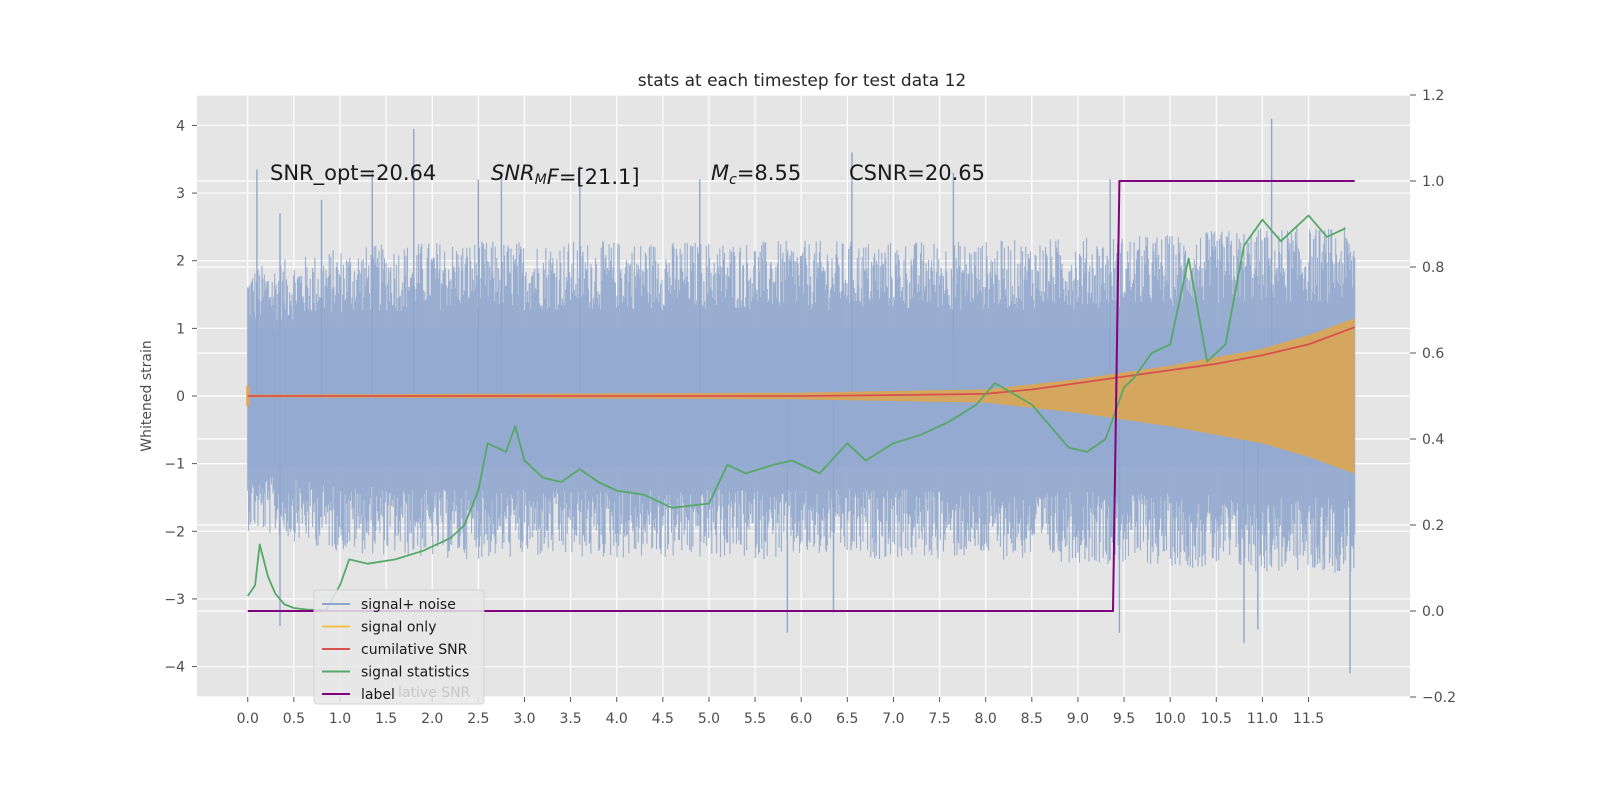 The height and width of the screenshot is (800, 1600). What do you see at coordinates (248, 719) in the screenshot?
I see `x-tick-label: 0.0` at bounding box center [248, 719].